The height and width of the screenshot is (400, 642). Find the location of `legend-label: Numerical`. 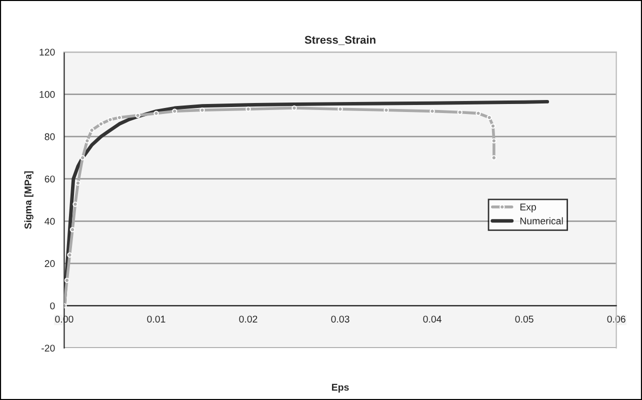

legend-label: Numerical is located at coordinates (541, 220).